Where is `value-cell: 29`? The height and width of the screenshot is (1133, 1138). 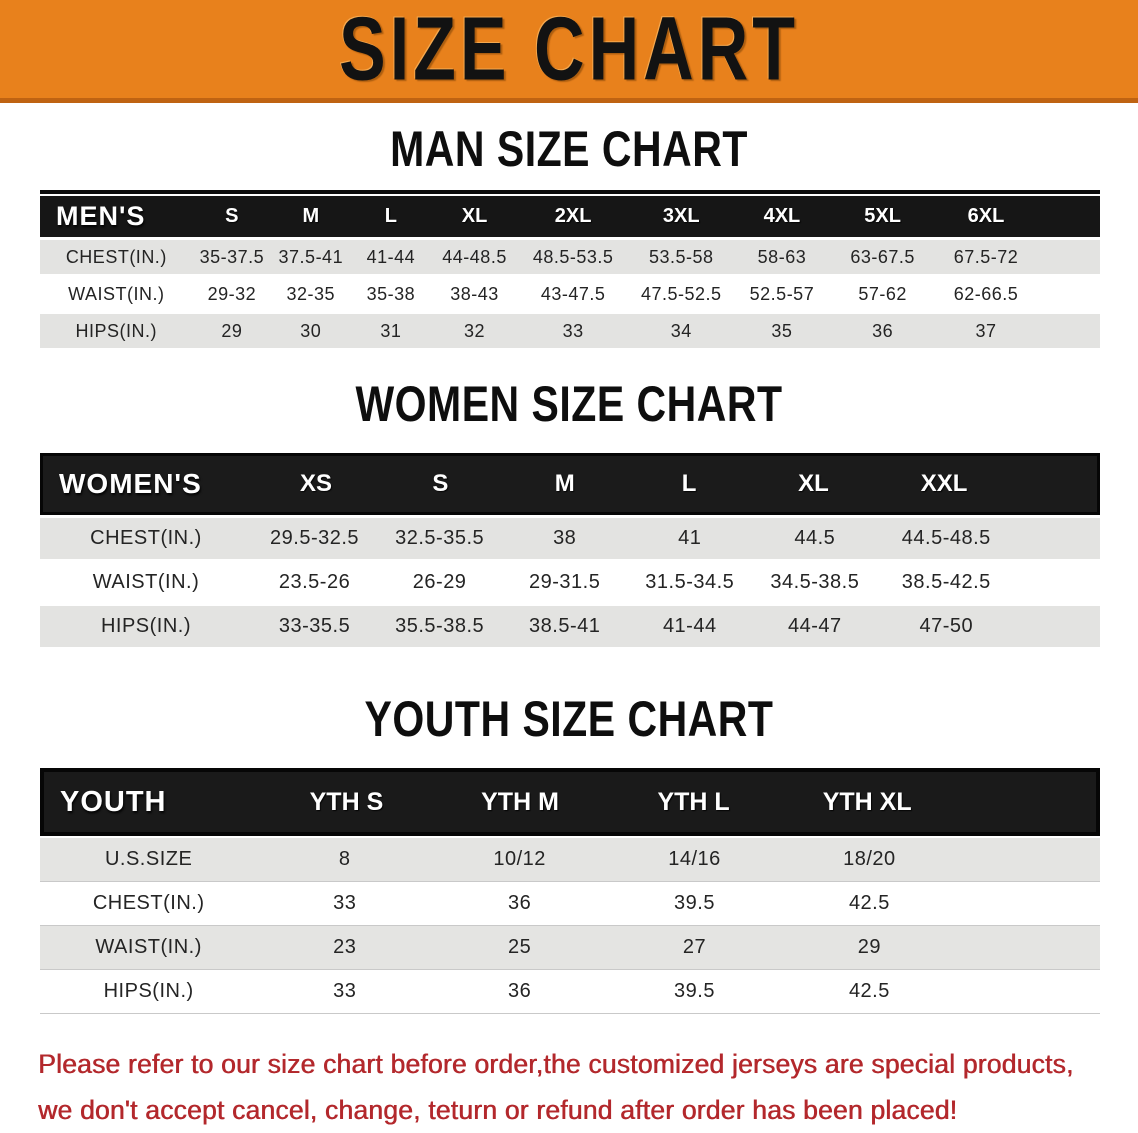
value-cell: 29 is located at coordinates (232, 330).